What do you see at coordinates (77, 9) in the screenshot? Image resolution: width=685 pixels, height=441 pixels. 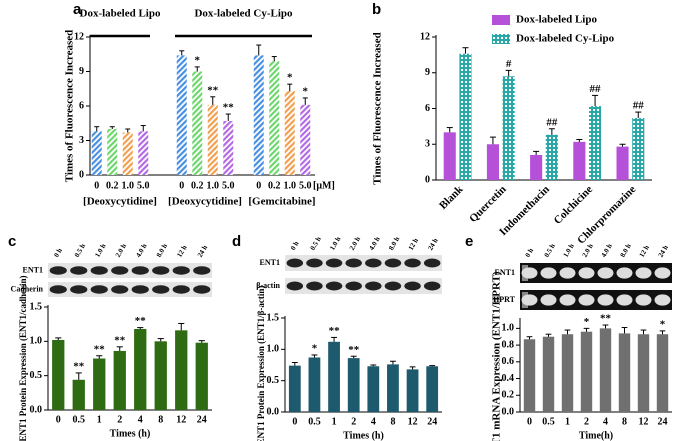 I see `panel-letter: a` at bounding box center [77, 9].